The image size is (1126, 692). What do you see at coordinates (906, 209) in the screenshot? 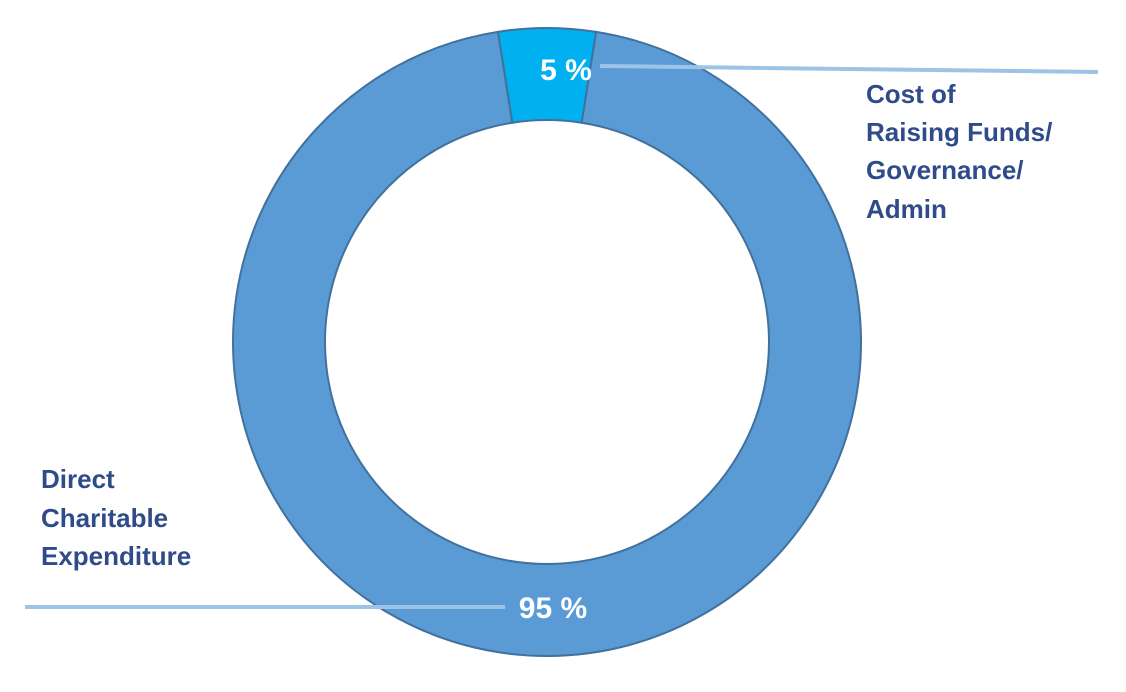
I see `category-label-line: Admin` at bounding box center [906, 209].